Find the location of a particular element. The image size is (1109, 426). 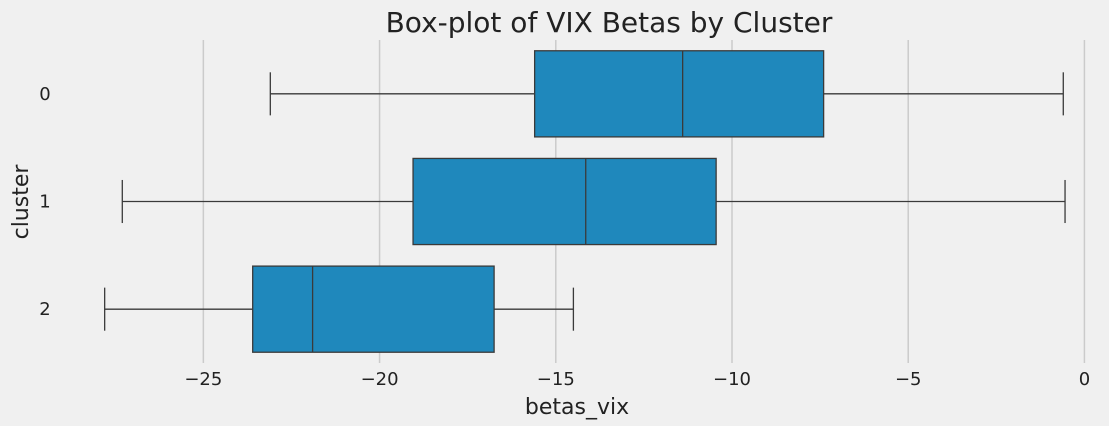

x-tick-label: 0 is located at coordinates (1084, 379).